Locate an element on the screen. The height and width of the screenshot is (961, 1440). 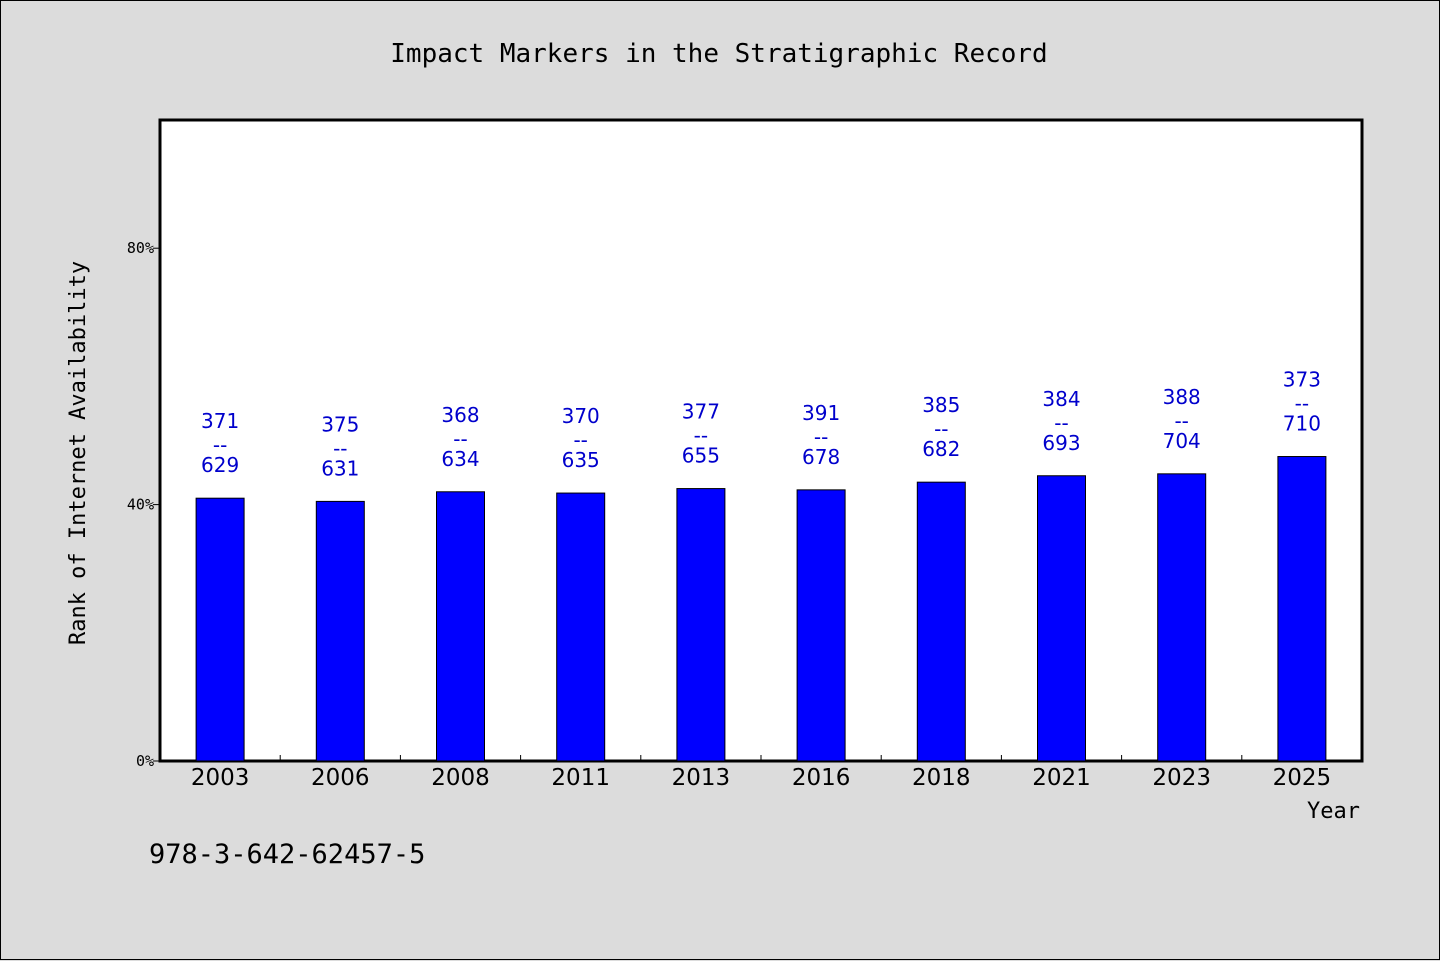
data-label-bottom: 629 is located at coordinates (220, 465).